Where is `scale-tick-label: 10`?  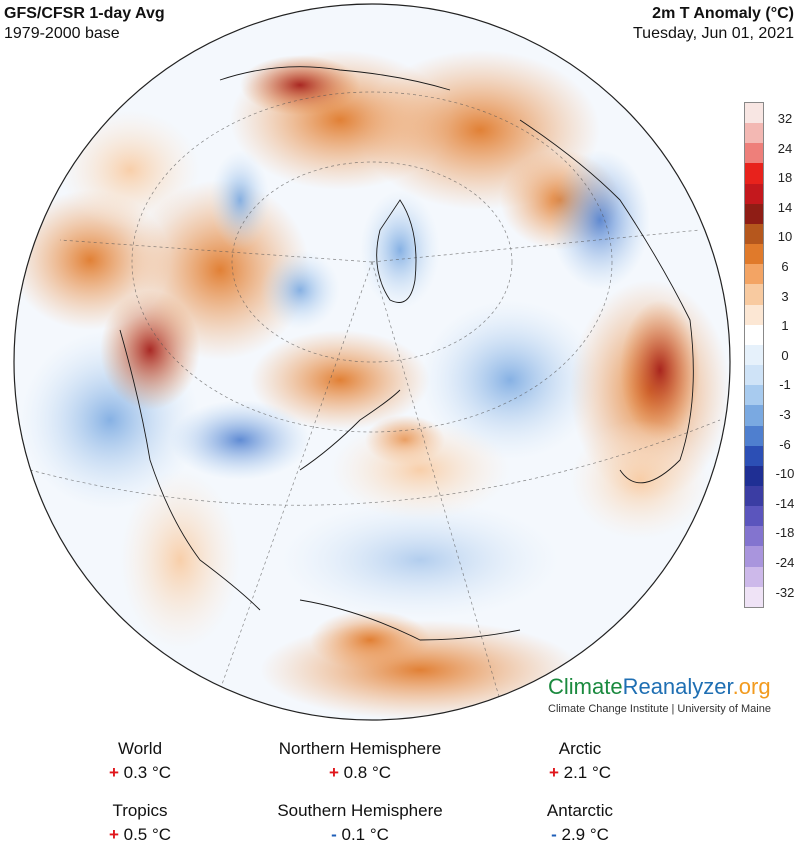
scale-tick-label: 10 is located at coordinates (785, 237).